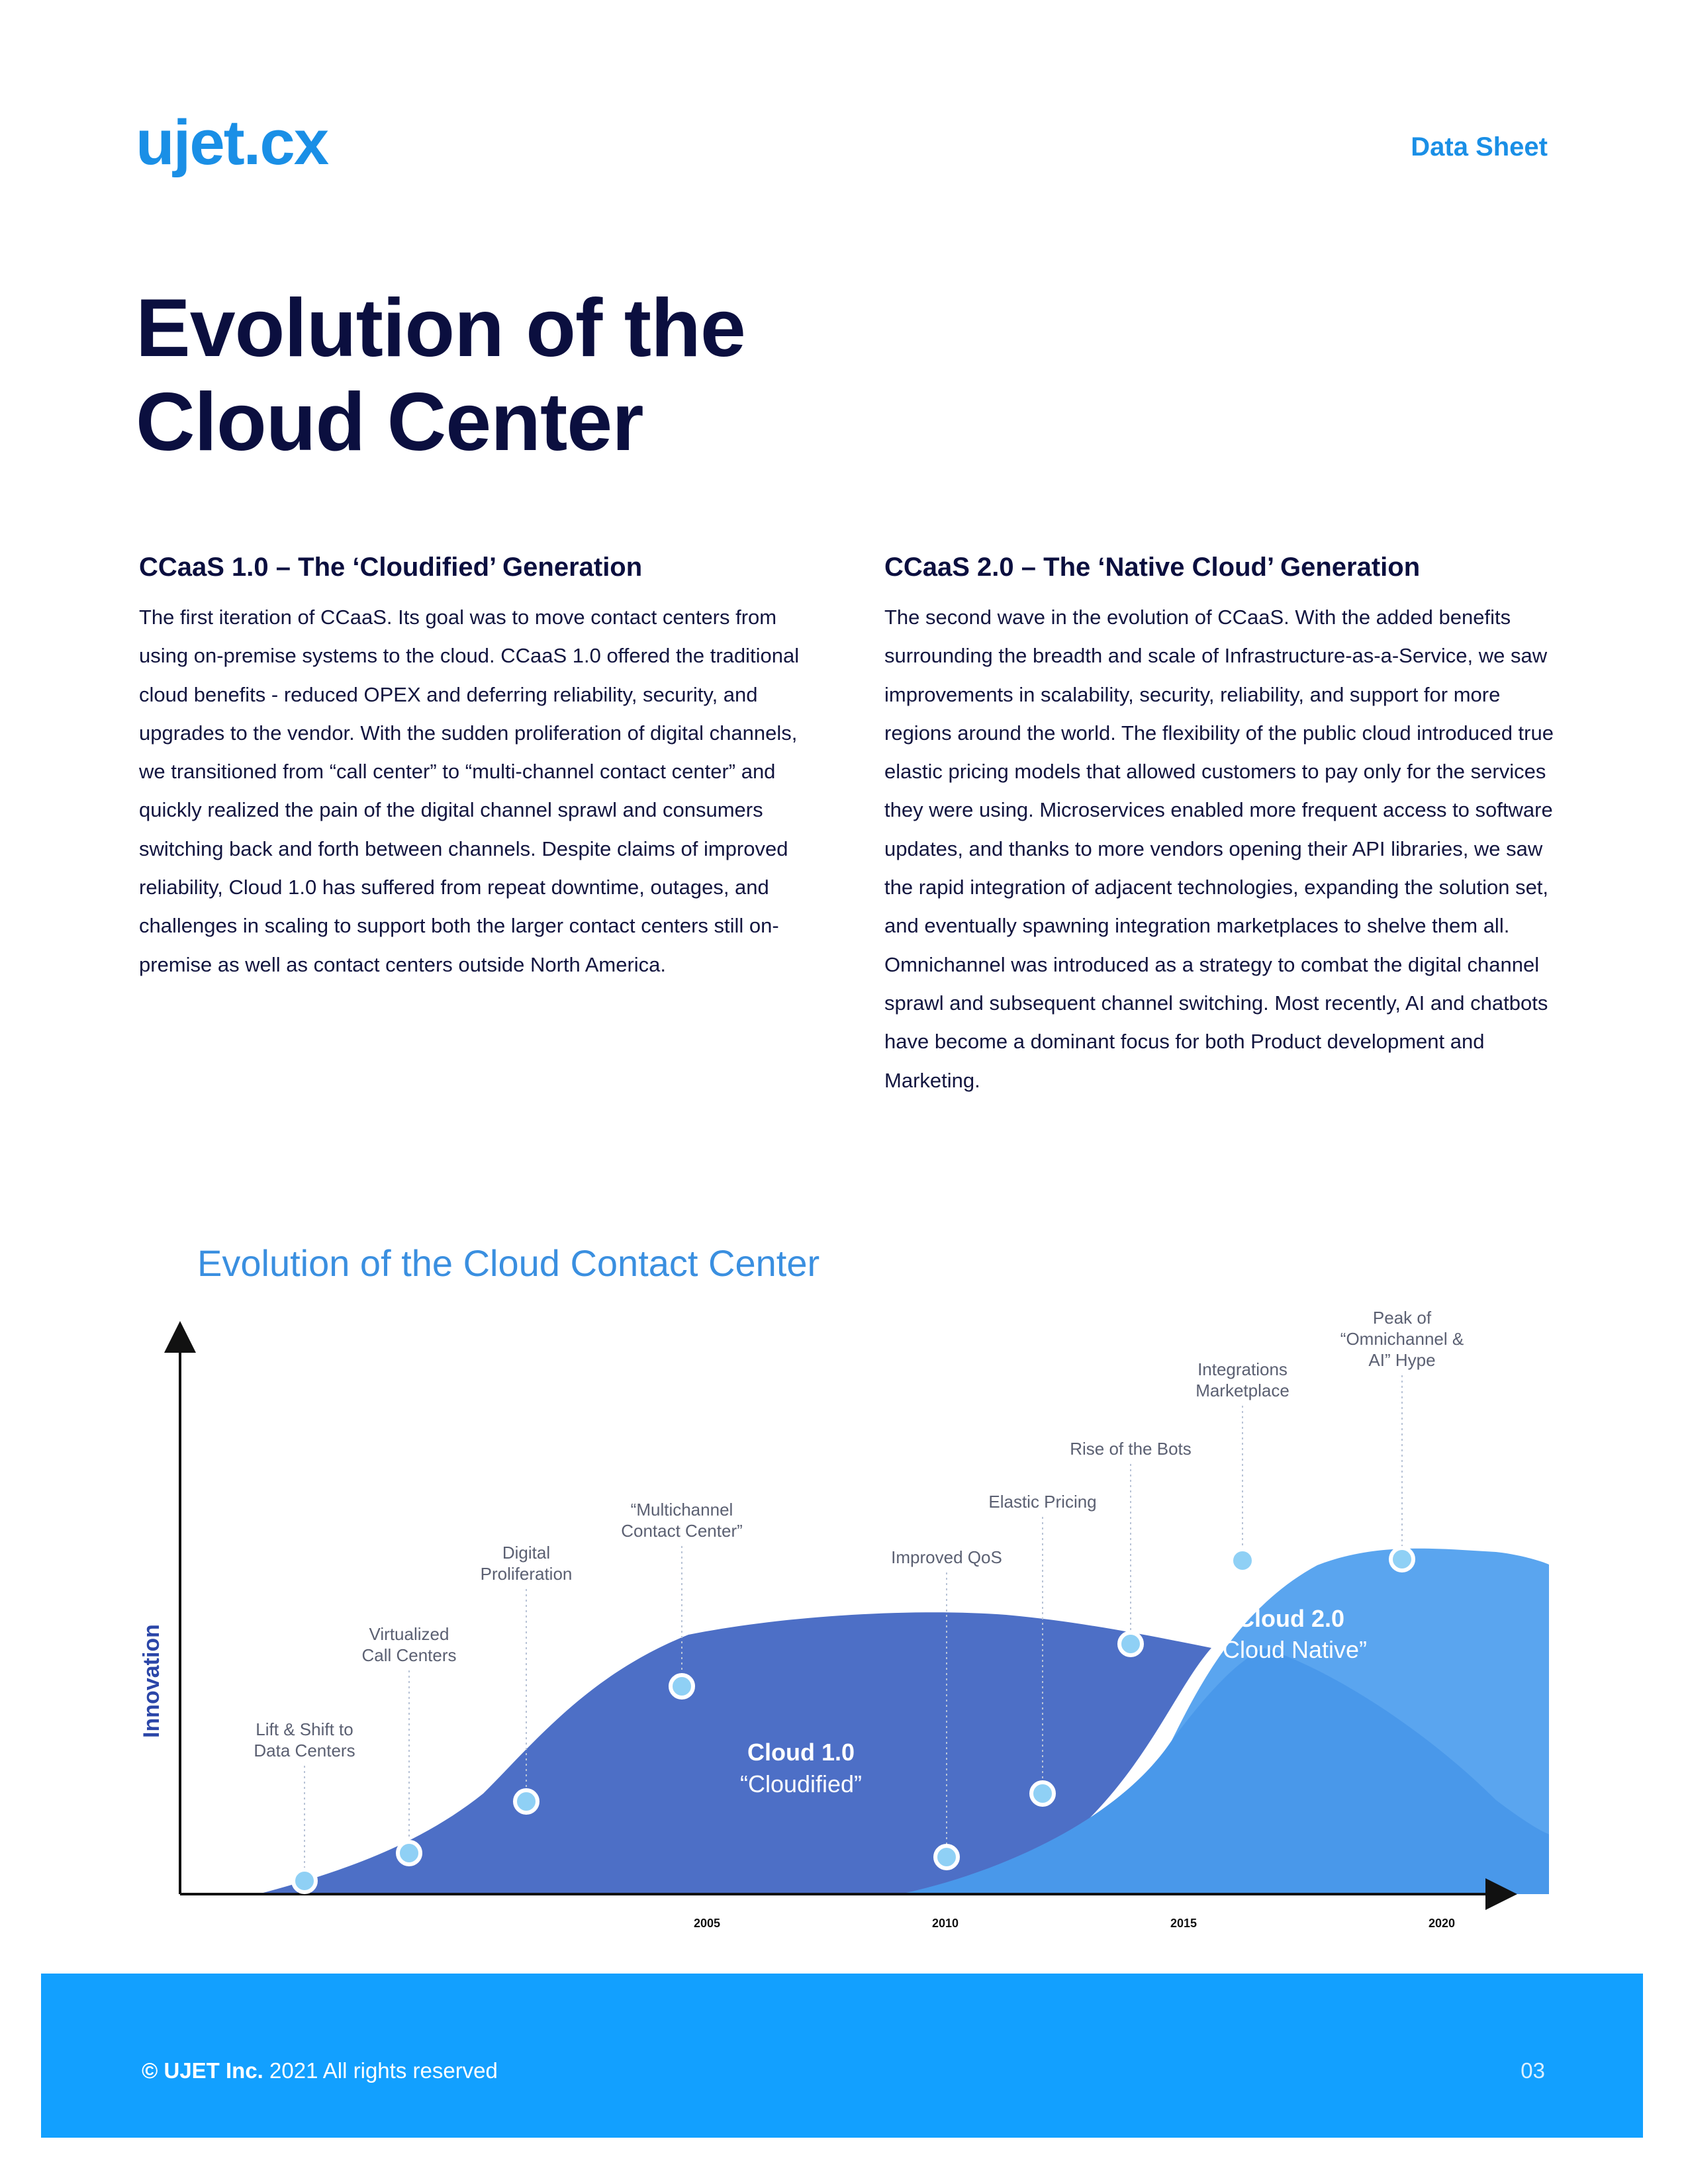 The width and height of the screenshot is (1688, 2184). I want to click on footer-bar: © UJET Inc. 2021 All rights reserved 03, so click(842, 2056).